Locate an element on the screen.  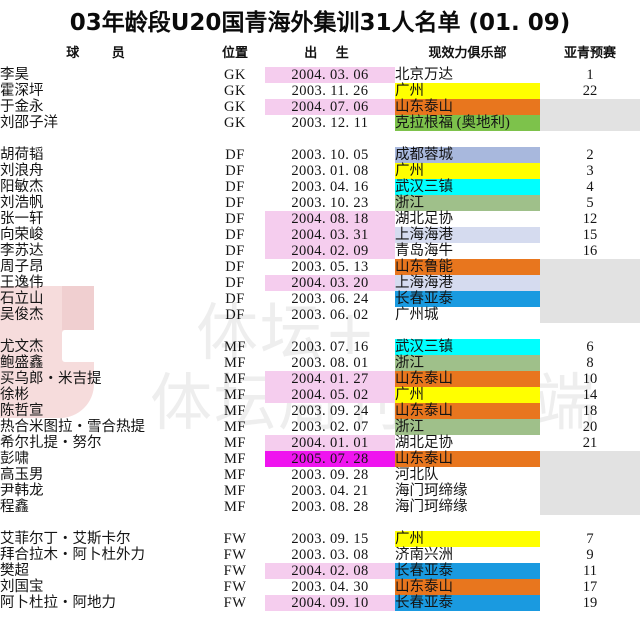
player-birthdate: 2003. 03. 08 is located at coordinates (330, 555).